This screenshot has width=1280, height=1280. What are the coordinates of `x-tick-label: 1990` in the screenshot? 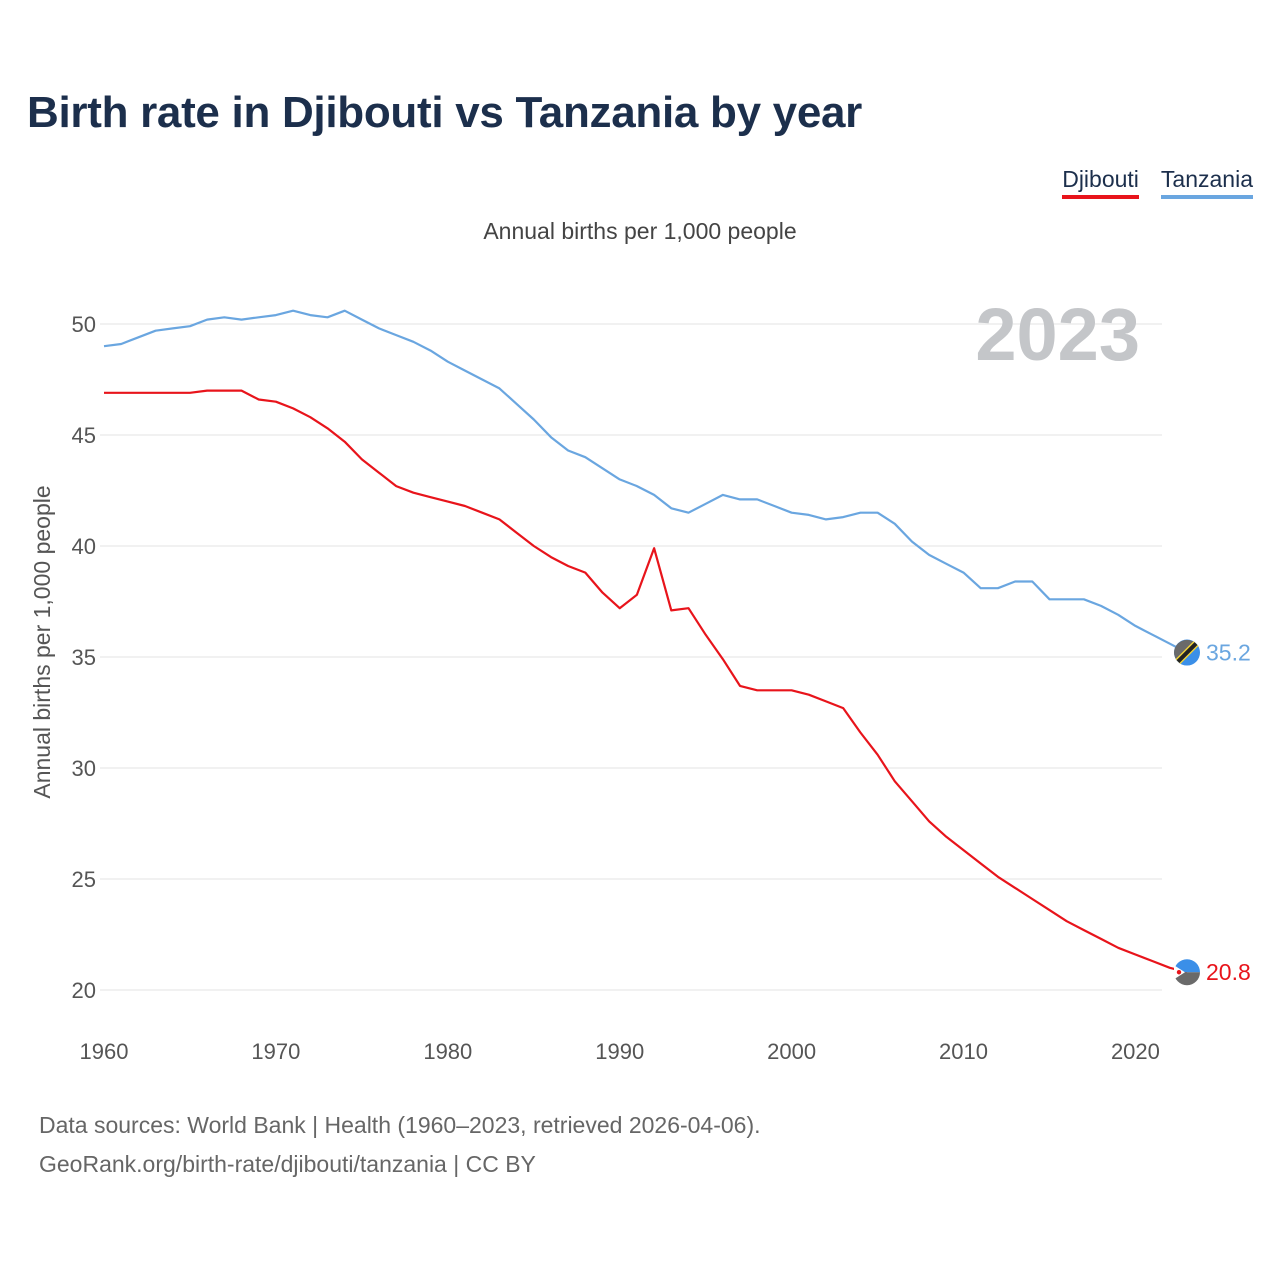 It's located at (619, 1051).